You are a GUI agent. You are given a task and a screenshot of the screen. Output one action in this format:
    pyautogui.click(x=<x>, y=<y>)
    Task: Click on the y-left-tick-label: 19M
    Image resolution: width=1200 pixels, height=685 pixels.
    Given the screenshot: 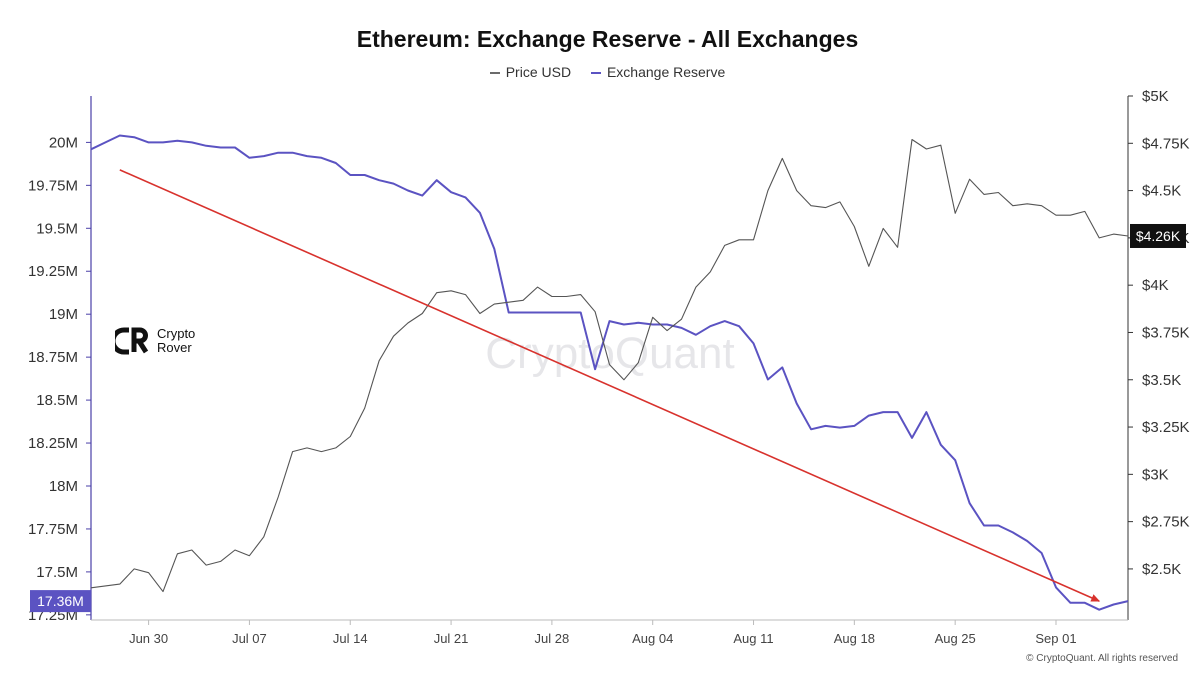 What is the action you would take?
    pyautogui.click(x=63, y=314)
    